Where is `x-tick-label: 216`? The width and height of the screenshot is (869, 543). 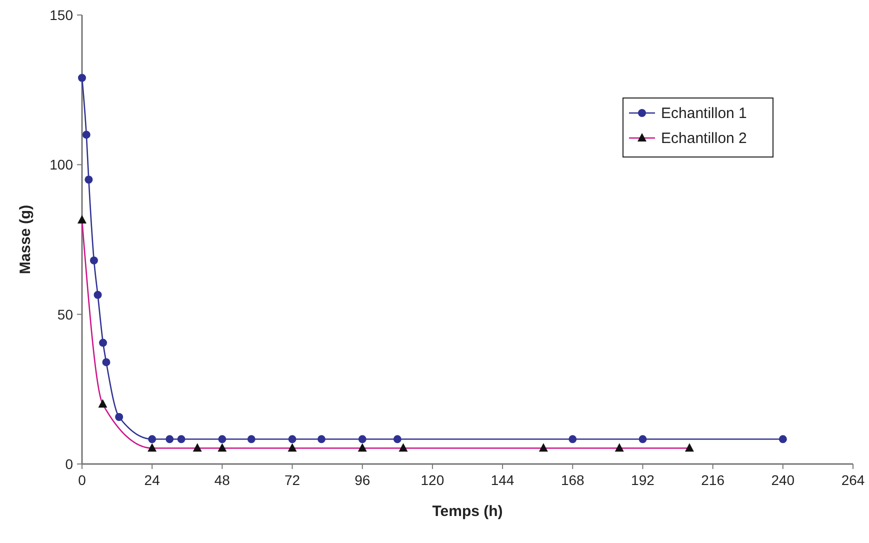 x-tick-label: 216 is located at coordinates (713, 480).